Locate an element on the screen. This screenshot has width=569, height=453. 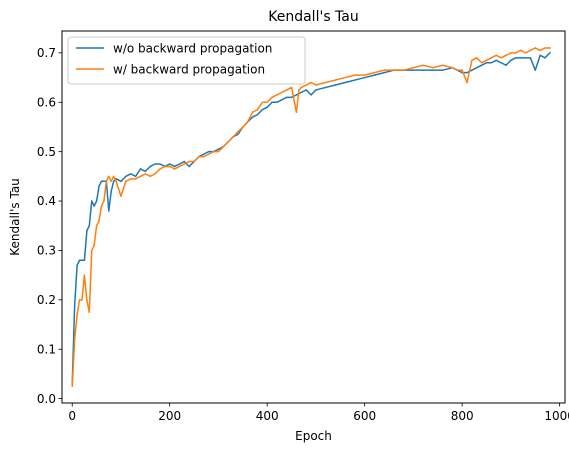
y-tick-label: 0.7 is located at coordinates (46, 53).